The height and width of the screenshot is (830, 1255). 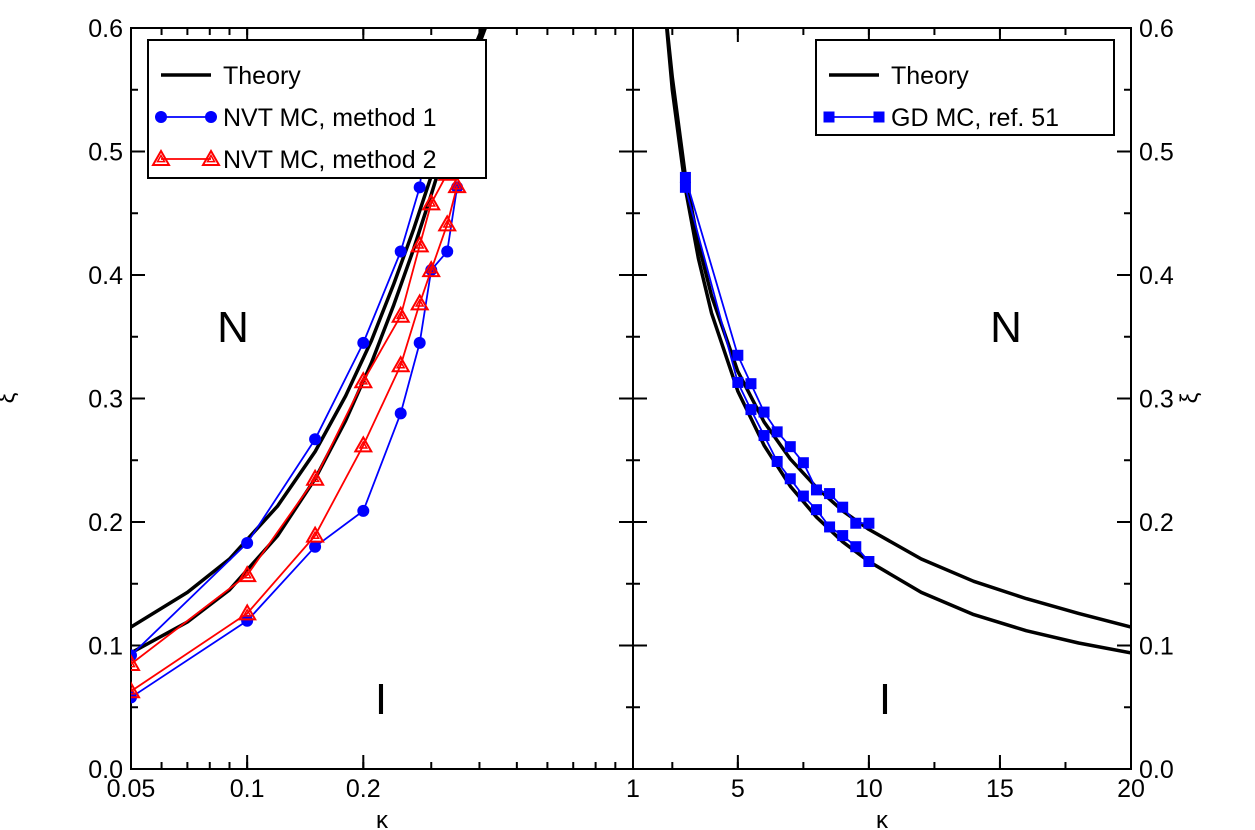 What do you see at coordinates (105, 153) in the screenshot?
I see `y-tick-label: 0.5` at bounding box center [105, 153].